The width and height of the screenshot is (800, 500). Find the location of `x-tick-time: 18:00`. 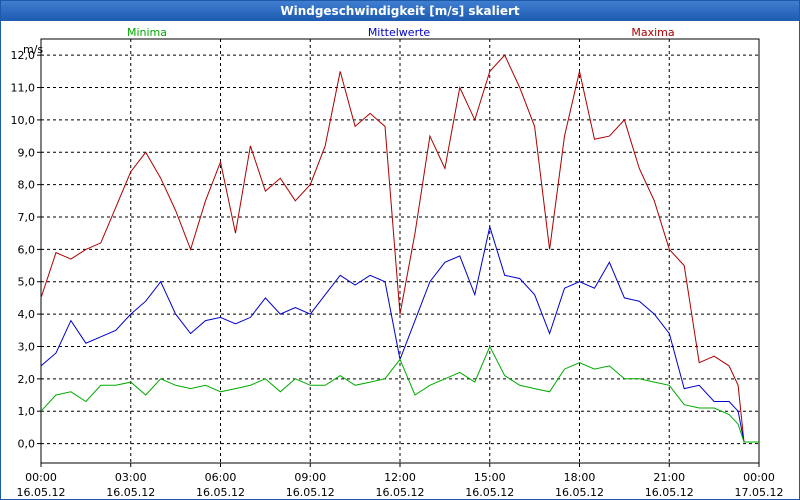

x-tick-time: 18:00 is located at coordinates (580, 477).